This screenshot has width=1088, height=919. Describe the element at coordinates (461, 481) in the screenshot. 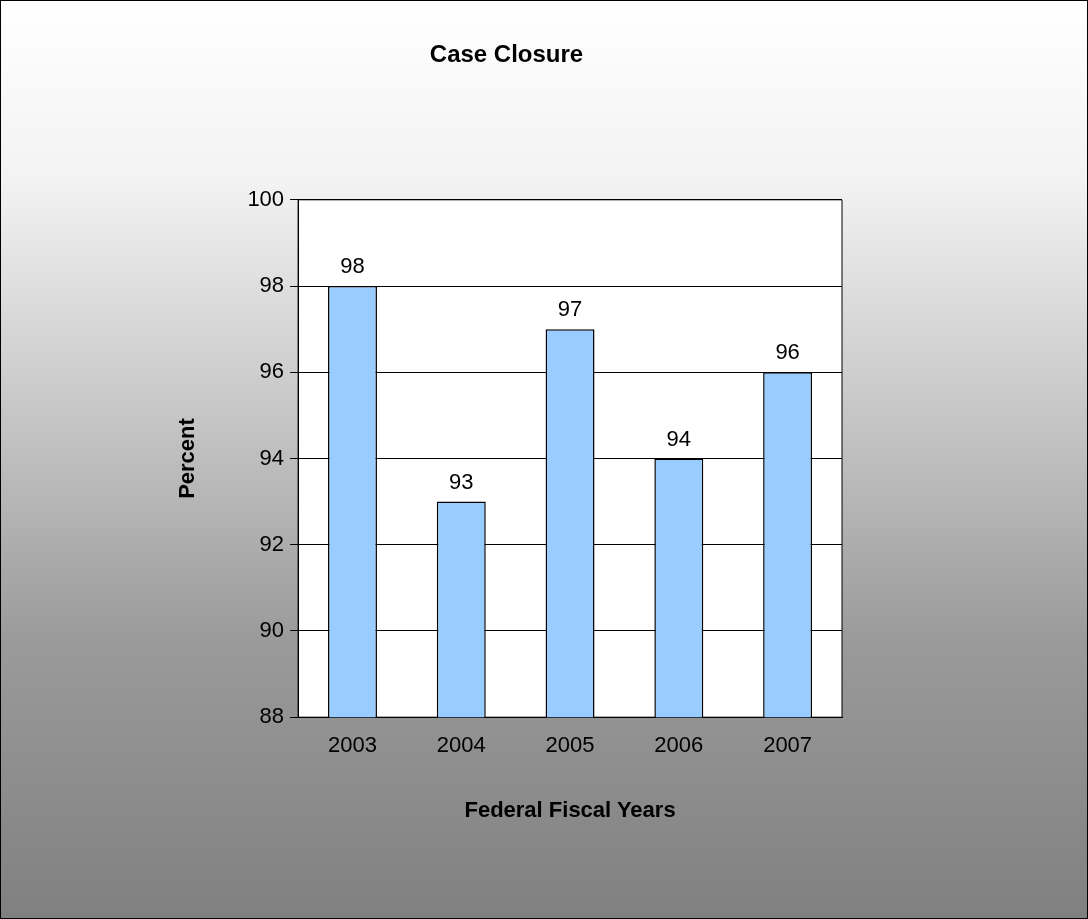

I see `data-label: 93` at that location.